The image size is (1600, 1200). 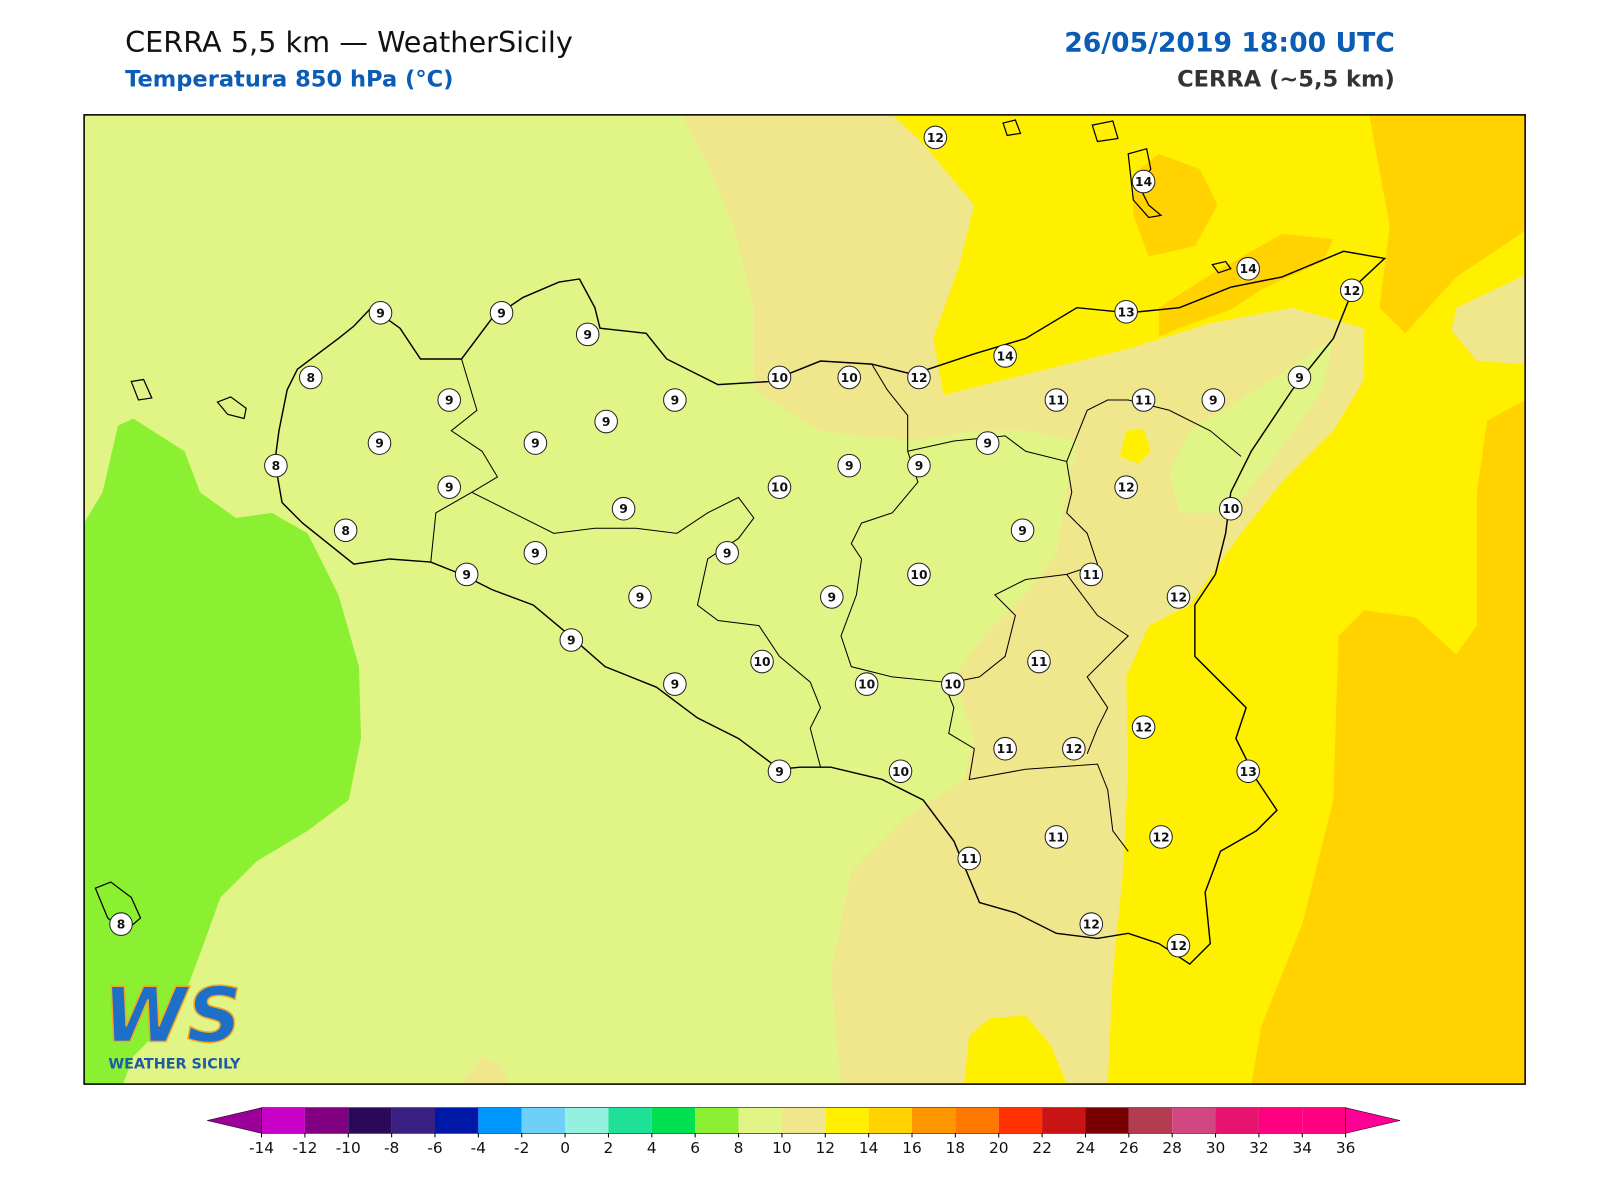 What do you see at coordinates (1286, 80) in the screenshot?
I see `model-label: CERRA (~5,5 km)` at bounding box center [1286, 80].